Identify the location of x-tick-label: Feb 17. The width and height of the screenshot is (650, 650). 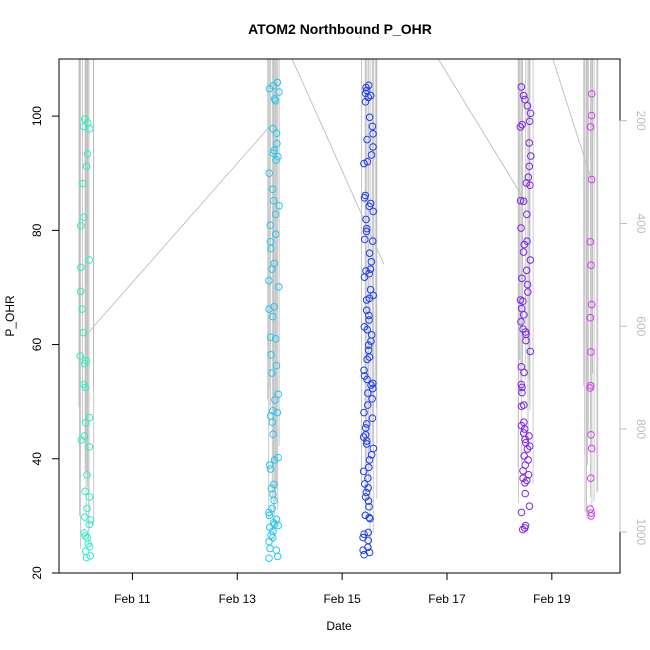
(447, 599).